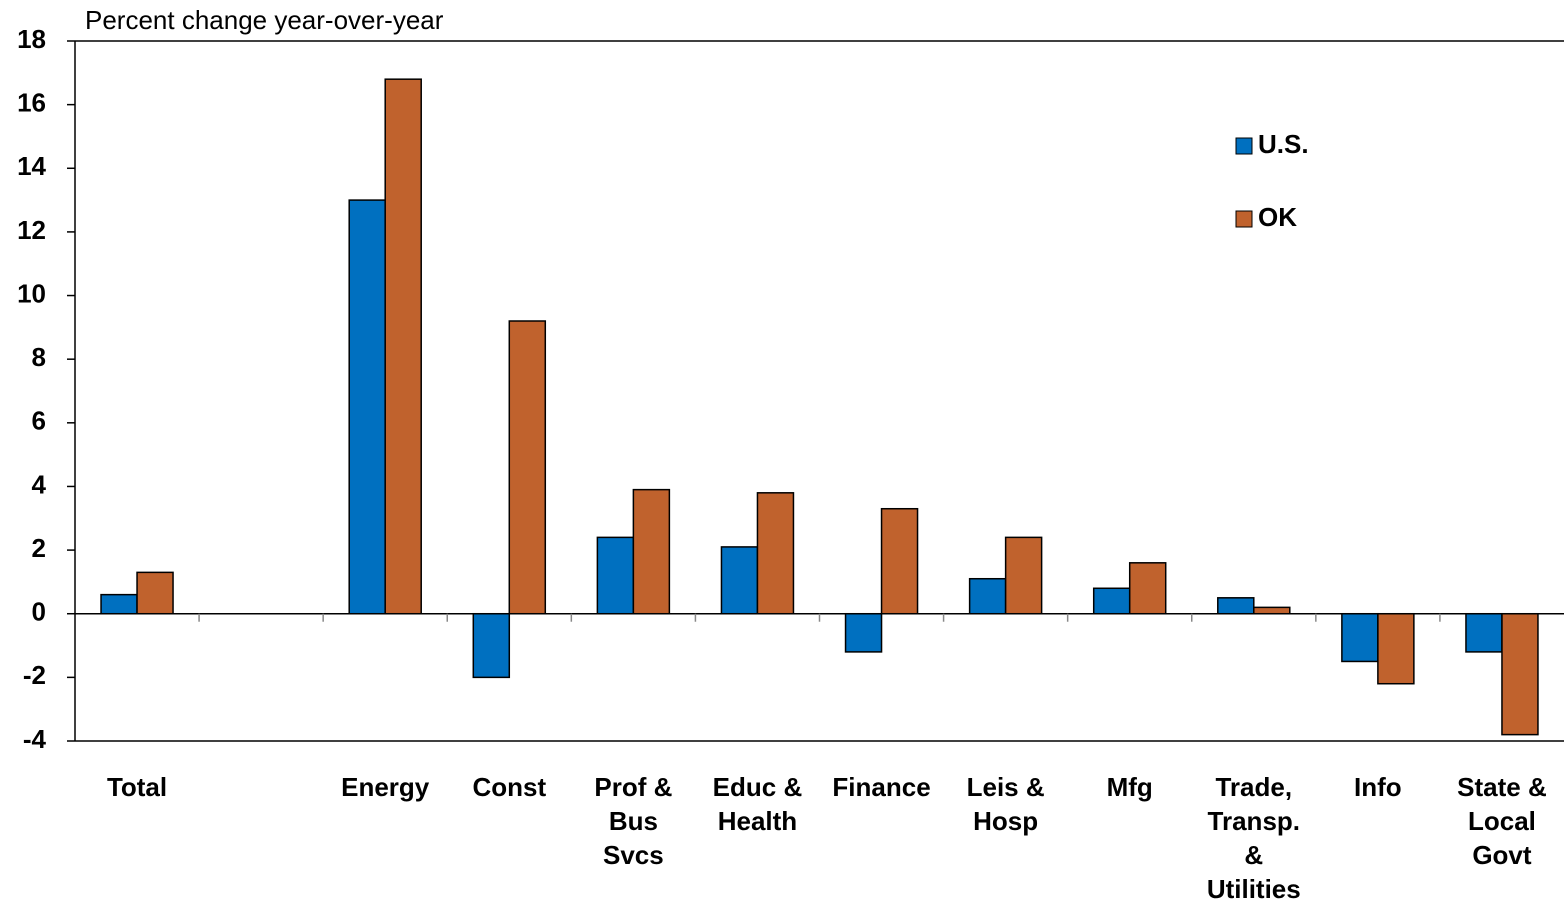  What do you see at coordinates (1283, 144) in the screenshot?
I see `legend-label: U.S.` at bounding box center [1283, 144].